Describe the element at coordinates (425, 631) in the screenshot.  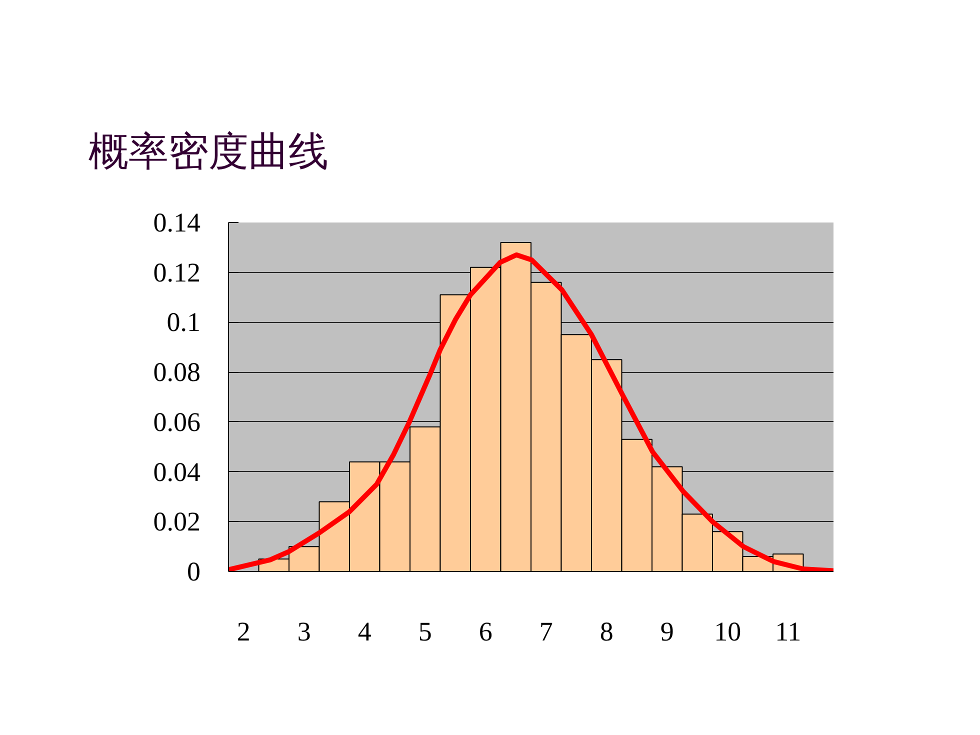
I see `x-tick-label: 5` at that location.